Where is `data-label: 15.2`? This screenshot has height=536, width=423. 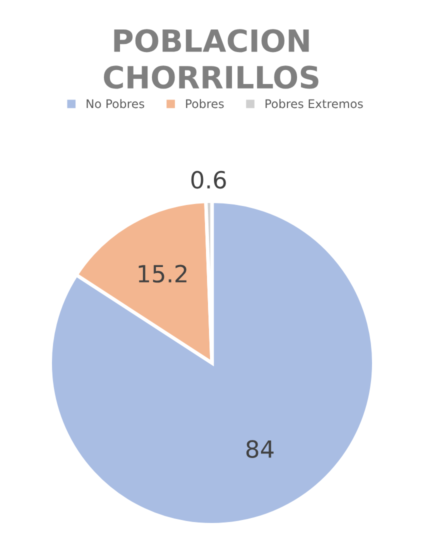 data-label: 15.2 is located at coordinates (162, 273).